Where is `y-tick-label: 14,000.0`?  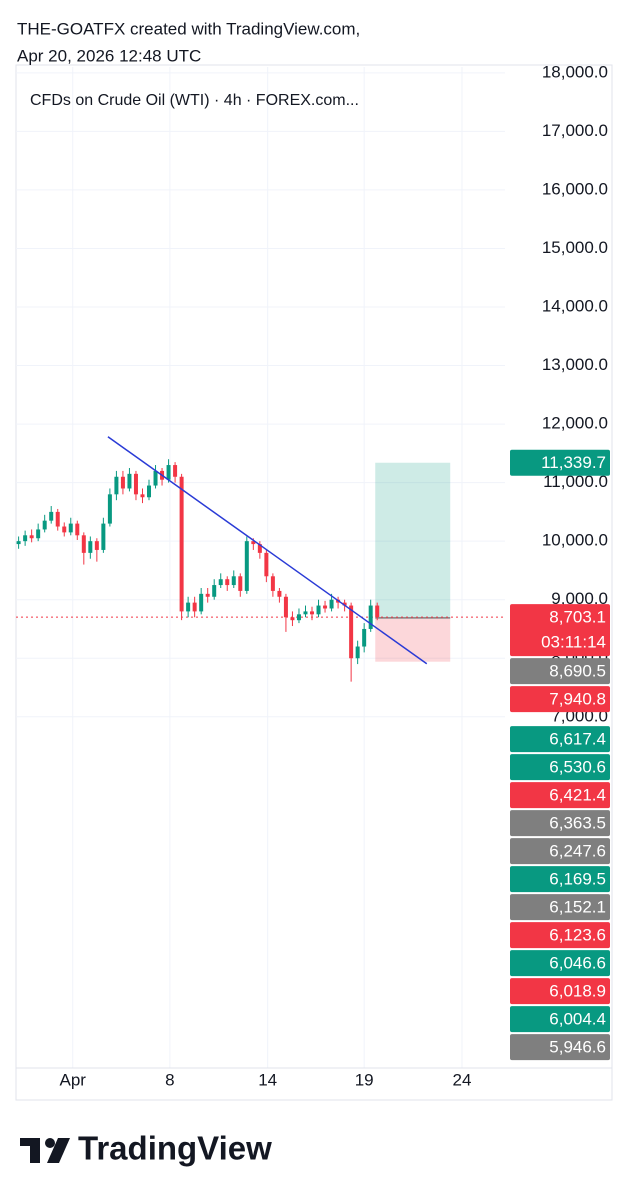
y-tick-label: 14,000.0 is located at coordinates (575, 305).